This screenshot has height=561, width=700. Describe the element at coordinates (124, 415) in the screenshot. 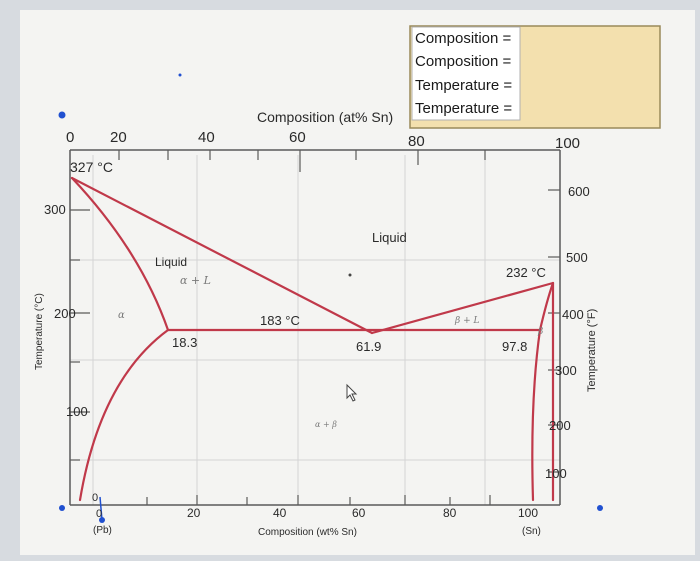

I see `solvus-left` at that location.